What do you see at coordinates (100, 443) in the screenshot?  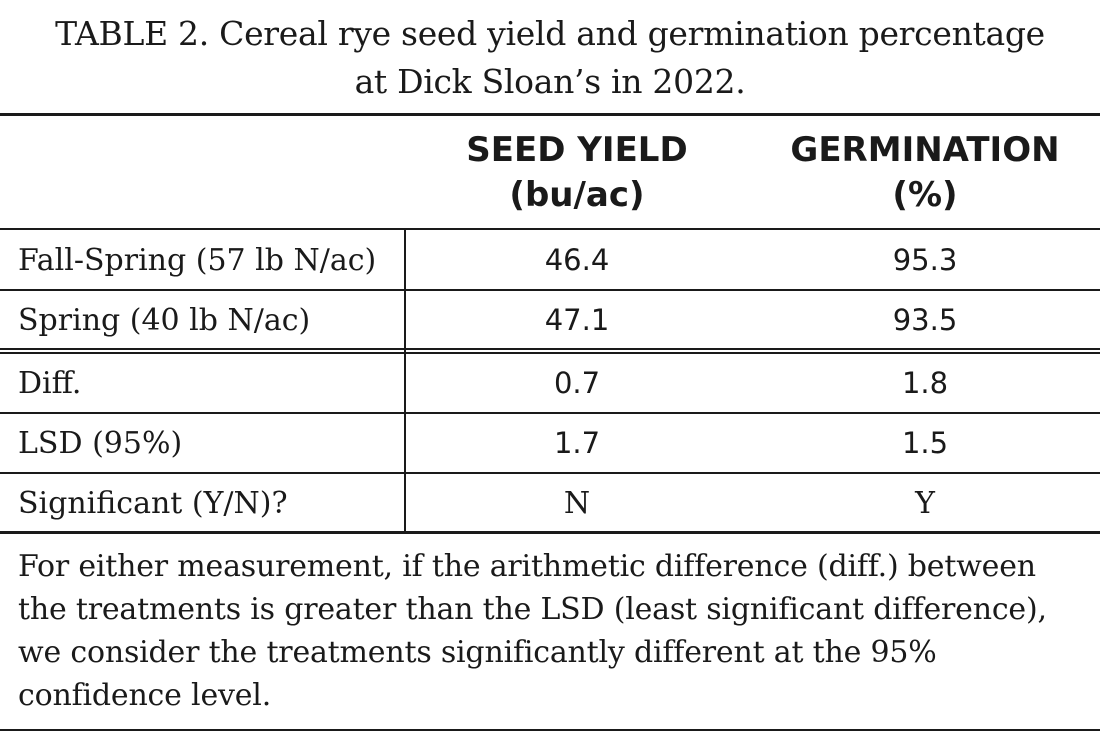 I see `row-label: LSD (95%)` at bounding box center [100, 443].